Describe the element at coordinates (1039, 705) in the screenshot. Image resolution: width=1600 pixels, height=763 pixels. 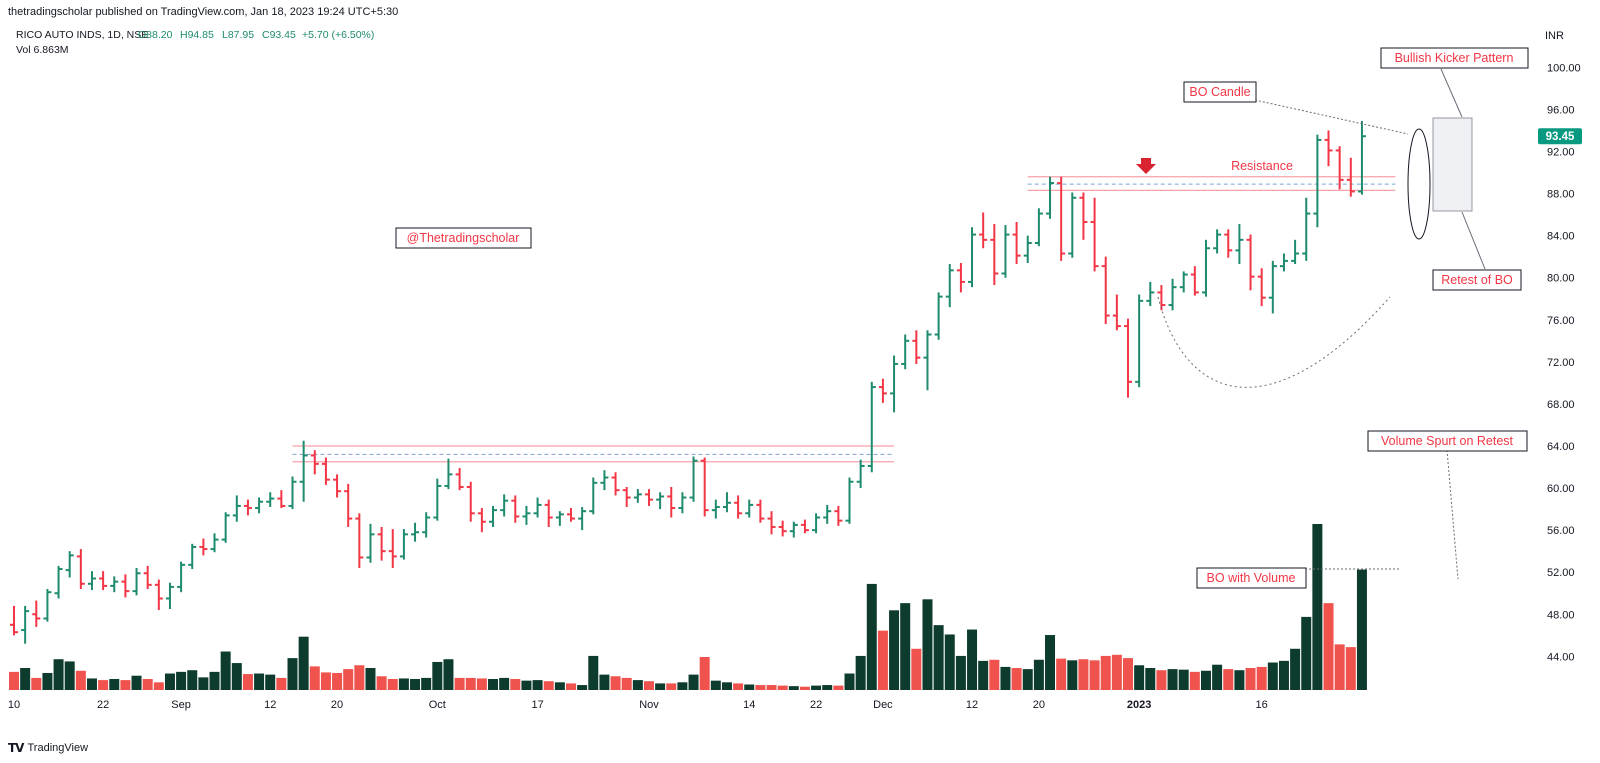
I see `x-tick-label: 20` at that location.